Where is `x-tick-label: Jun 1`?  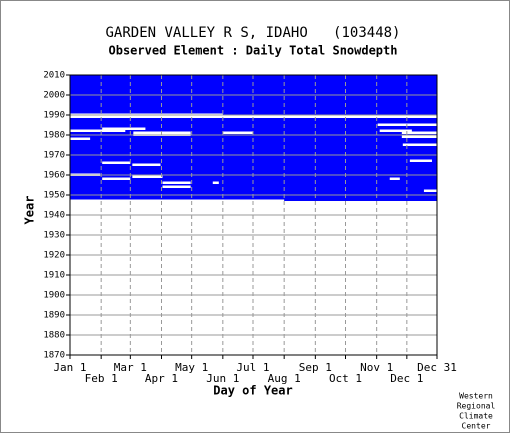 x-tick-label: Jun 1 is located at coordinates (222, 378).